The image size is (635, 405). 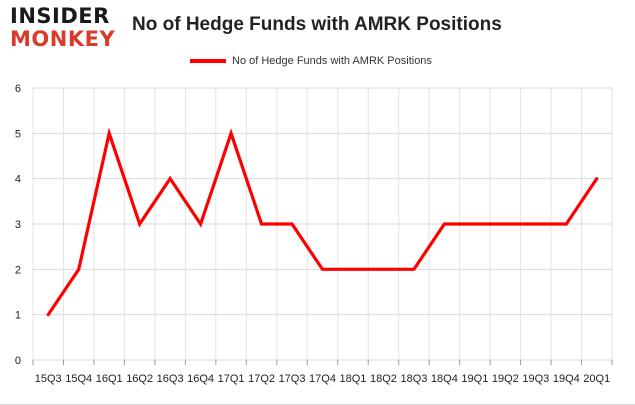 I want to click on x-tick-label: 16Q1, so click(x=109, y=379).